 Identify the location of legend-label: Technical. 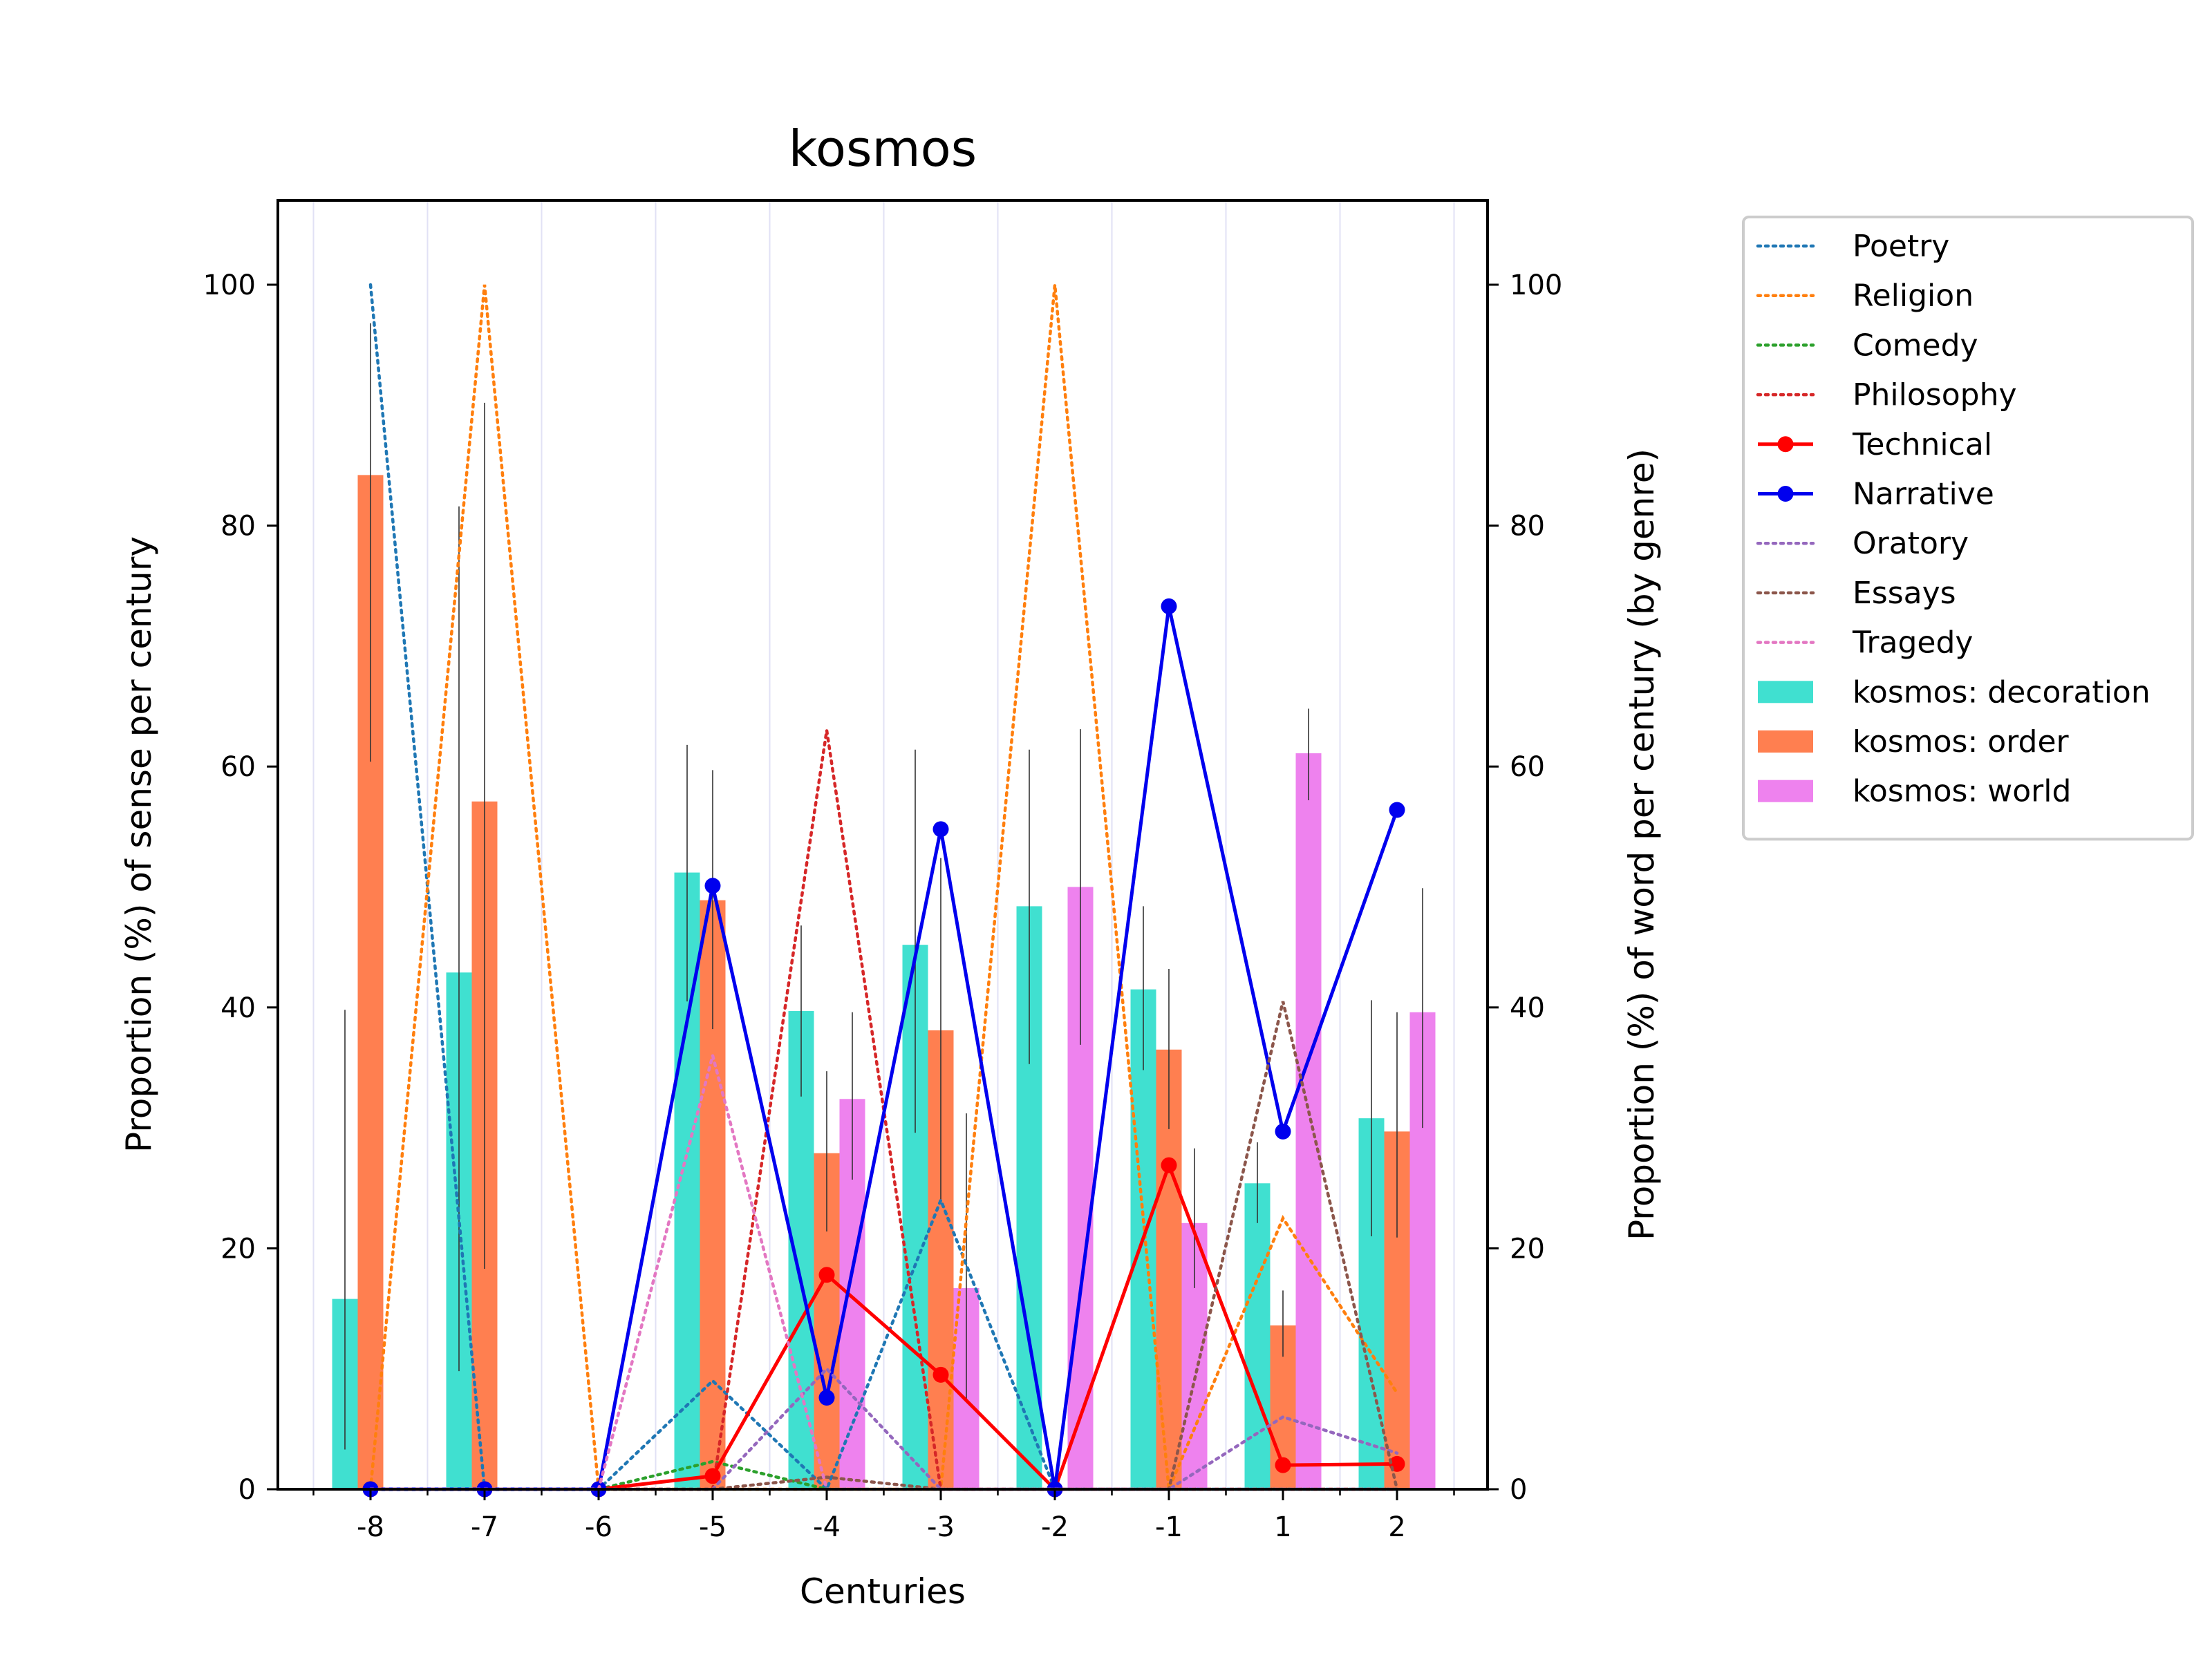
(1922, 444).